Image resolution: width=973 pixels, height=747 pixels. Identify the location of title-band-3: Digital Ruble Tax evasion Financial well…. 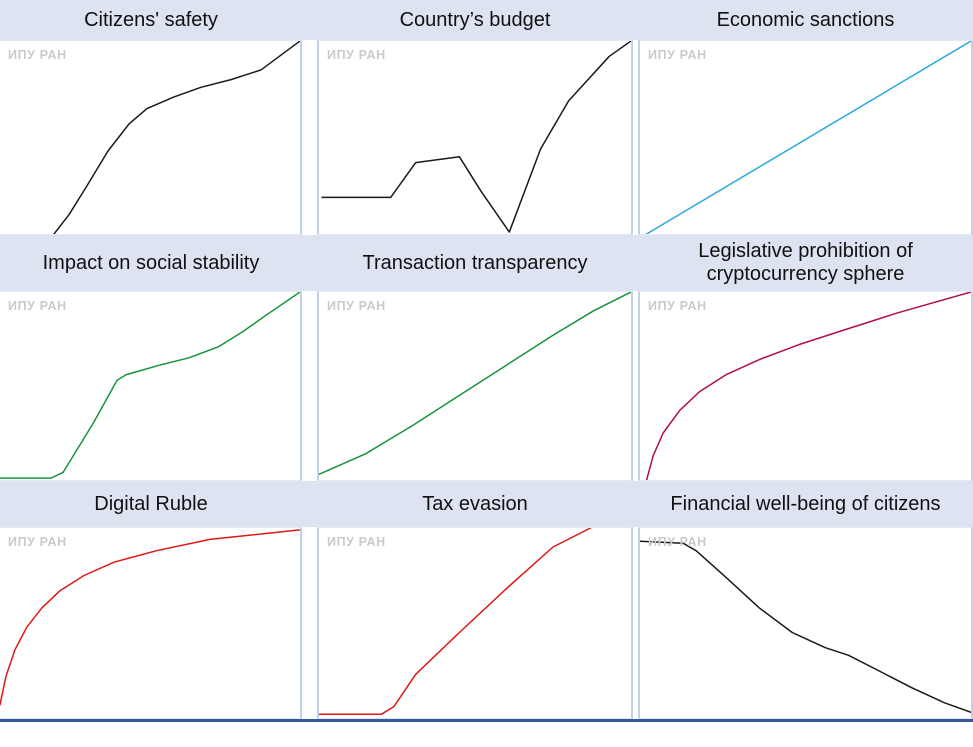
(486, 504).